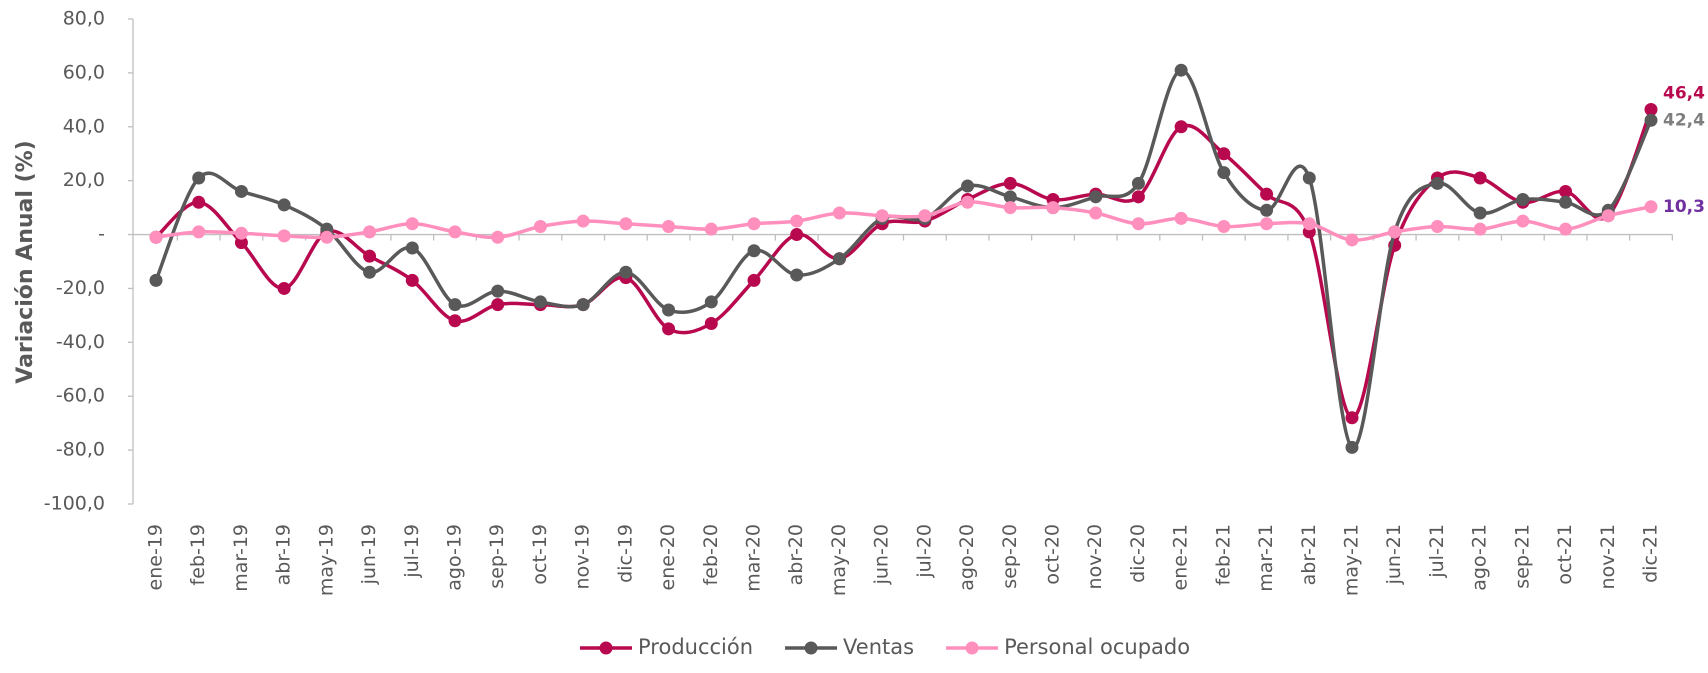 This screenshot has height=673, width=1708. What do you see at coordinates (25, 261) in the screenshot?
I see `y-axis-label: Variación Anual (%)` at bounding box center [25, 261].